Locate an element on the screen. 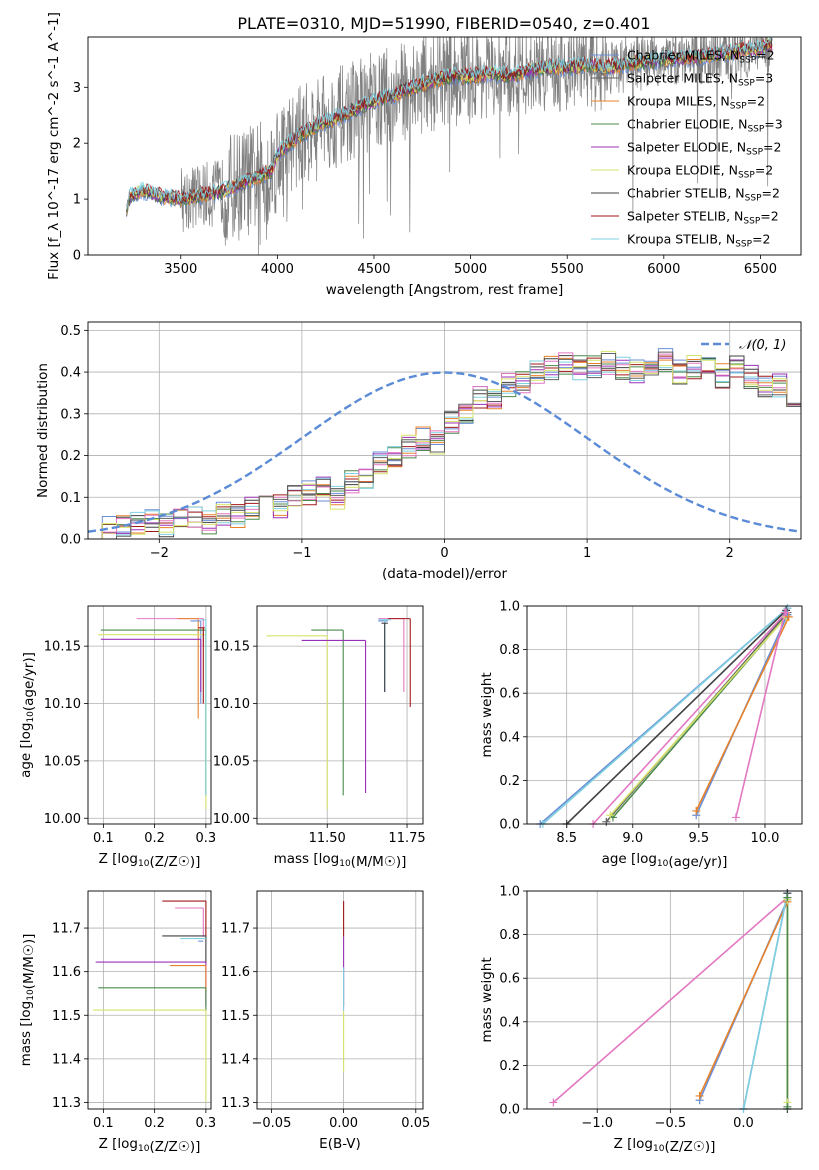 The image size is (819, 1170). y-tick-label: 0.3 is located at coordinates (70, 414).